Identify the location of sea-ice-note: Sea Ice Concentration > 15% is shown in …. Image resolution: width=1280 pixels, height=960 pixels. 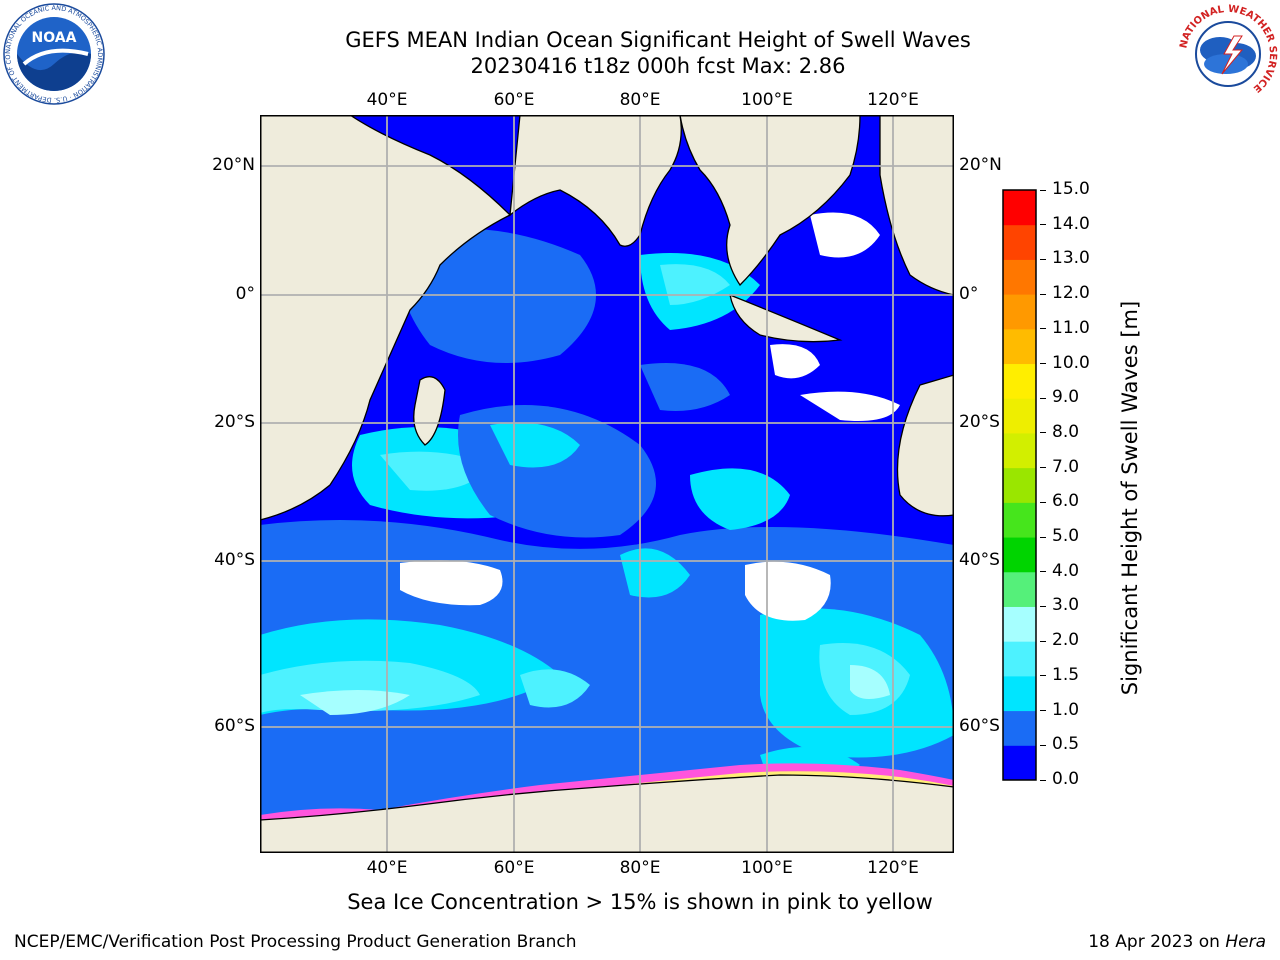
(640, 902).